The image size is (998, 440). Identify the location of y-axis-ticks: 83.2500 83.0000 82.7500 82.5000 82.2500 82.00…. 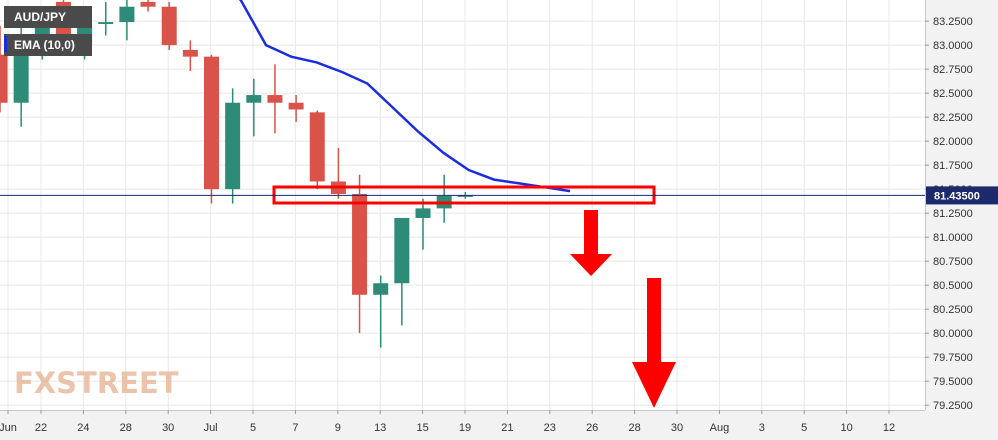
(949, 214).